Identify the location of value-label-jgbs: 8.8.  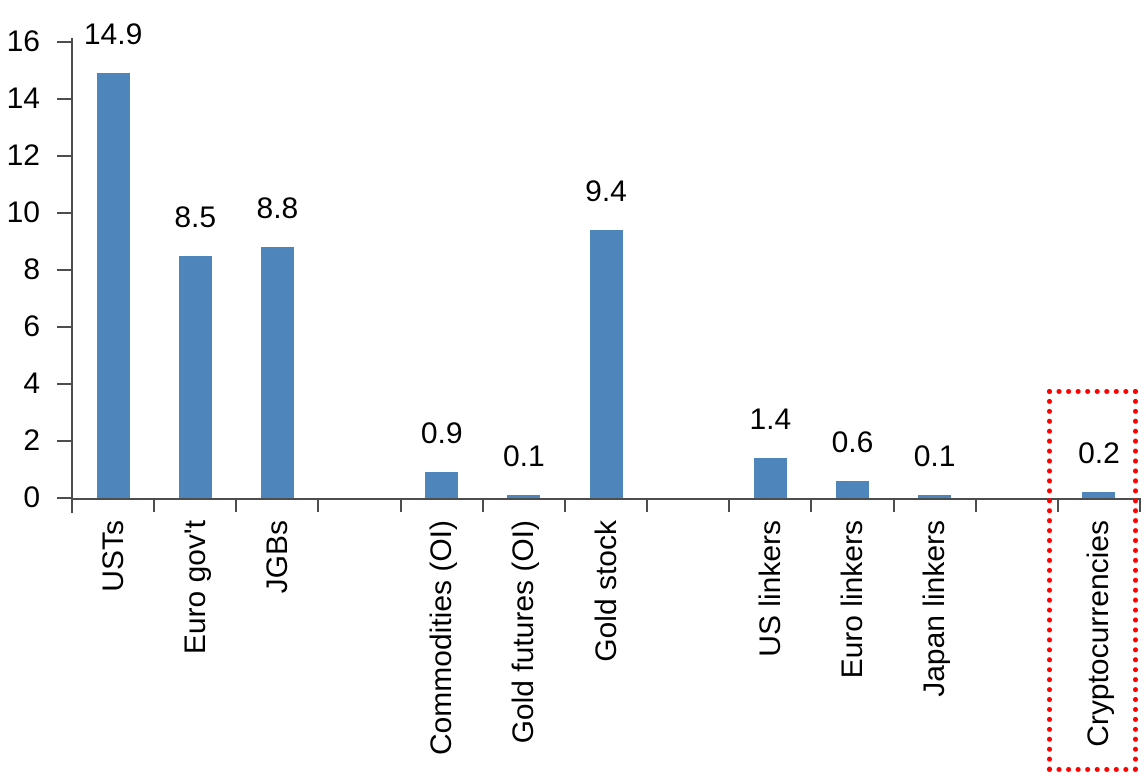
(277, 209).